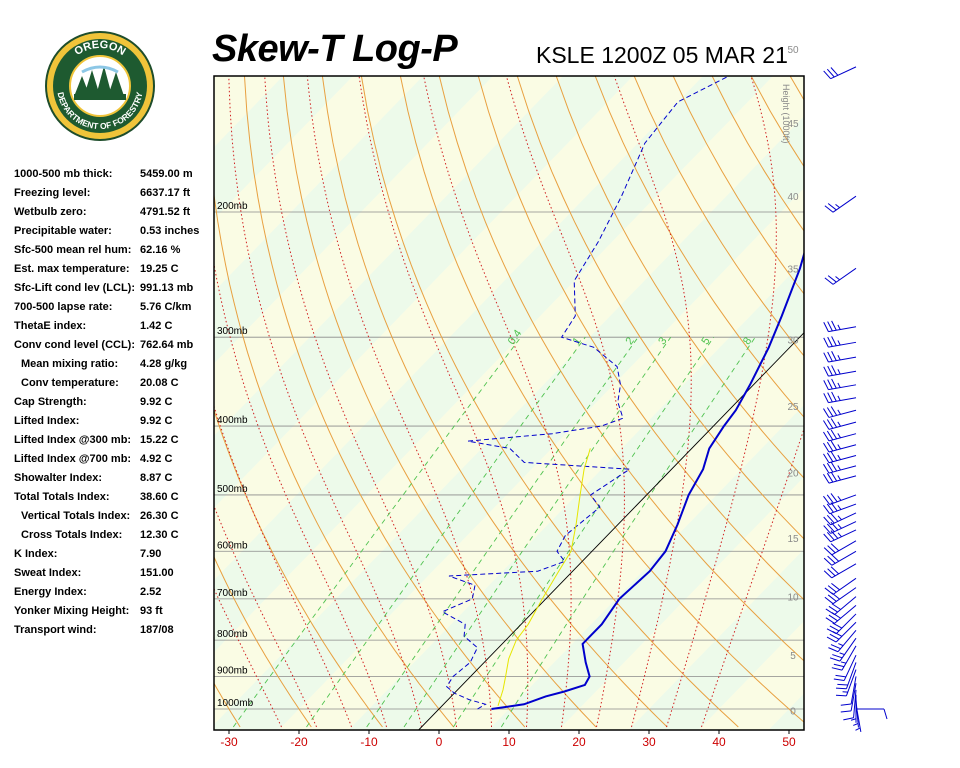 Image resolution: width=960 pixels, height=768 pixels. What do you see at coordinates (114, 234) in the screenshot?
I see `index-row: Precipitable water: 0.53 inches` at bounding box center [114, 234].